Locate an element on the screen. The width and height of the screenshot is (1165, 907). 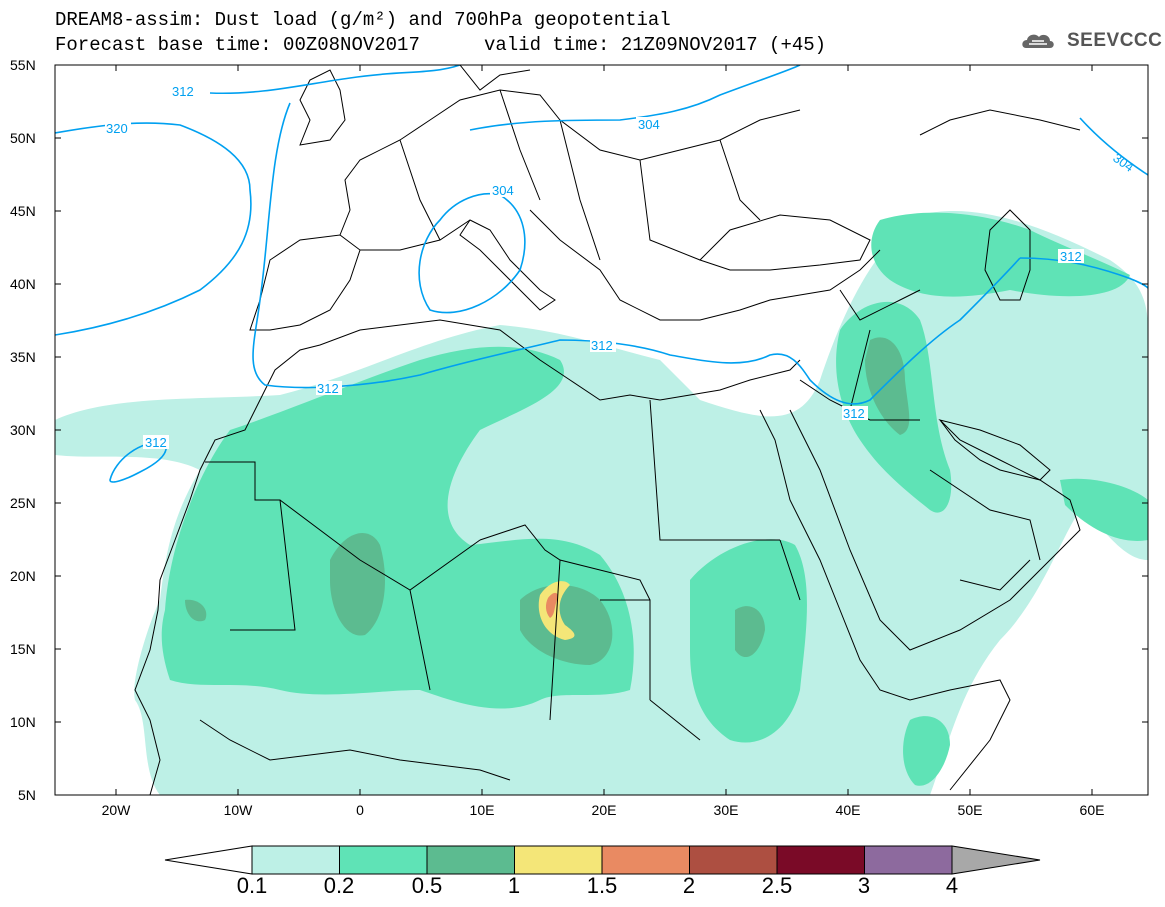
contour-304-east is located at coordinates (1113, 146).